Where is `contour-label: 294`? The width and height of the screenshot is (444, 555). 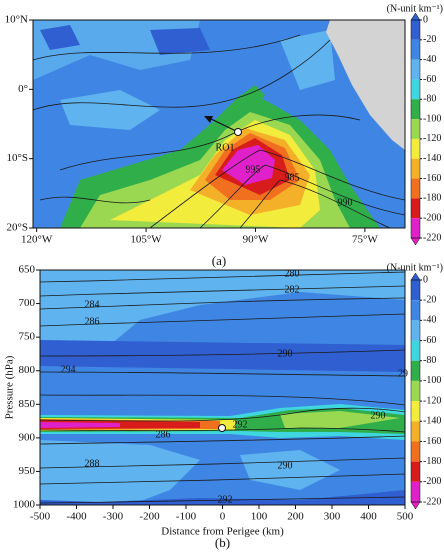 contour-label: 294 is located at coordinates (68, 369).